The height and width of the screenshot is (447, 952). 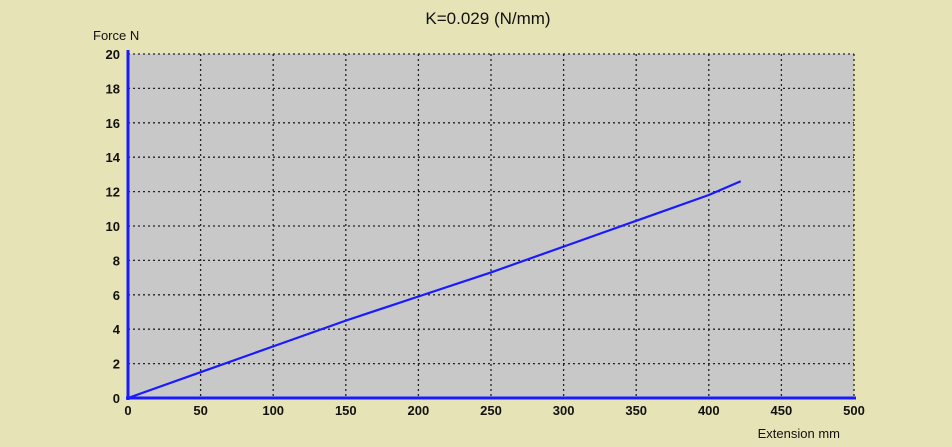 I want to click on x-tick-label: 100, so click(x=273, y=410).